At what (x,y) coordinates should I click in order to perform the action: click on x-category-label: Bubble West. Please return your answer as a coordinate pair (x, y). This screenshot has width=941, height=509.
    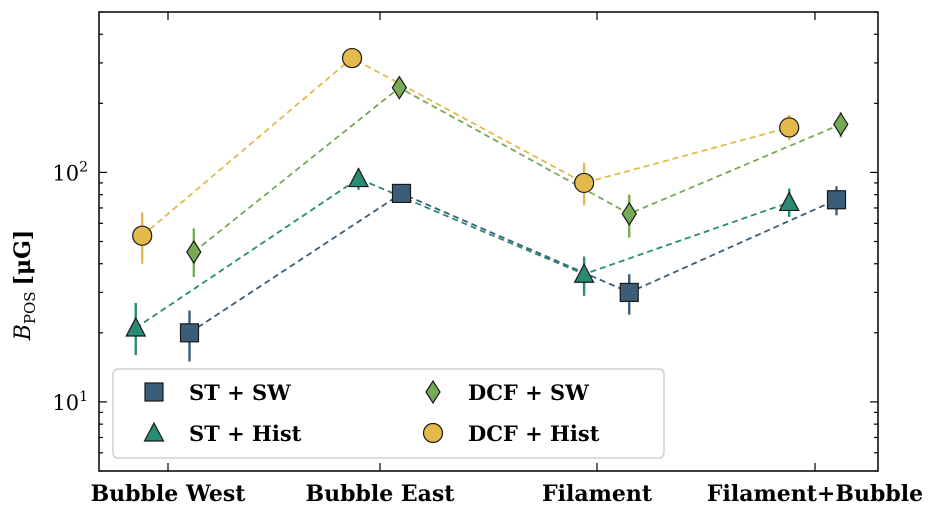
    Looking at the image, I should click on (169, 494).